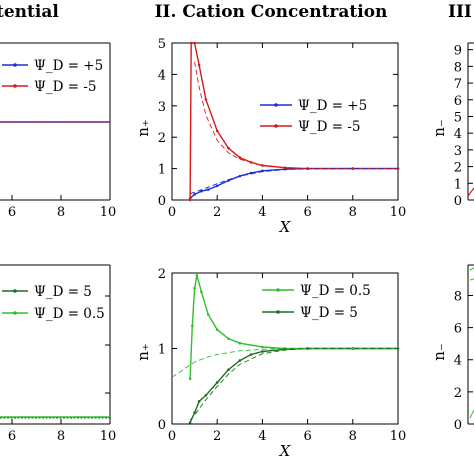 The image size is (474, 474). I want to click on plot-bottom-left: Ψ_D = 5 Ψ_D = 0.5 6 8 10, so click(58, 354).